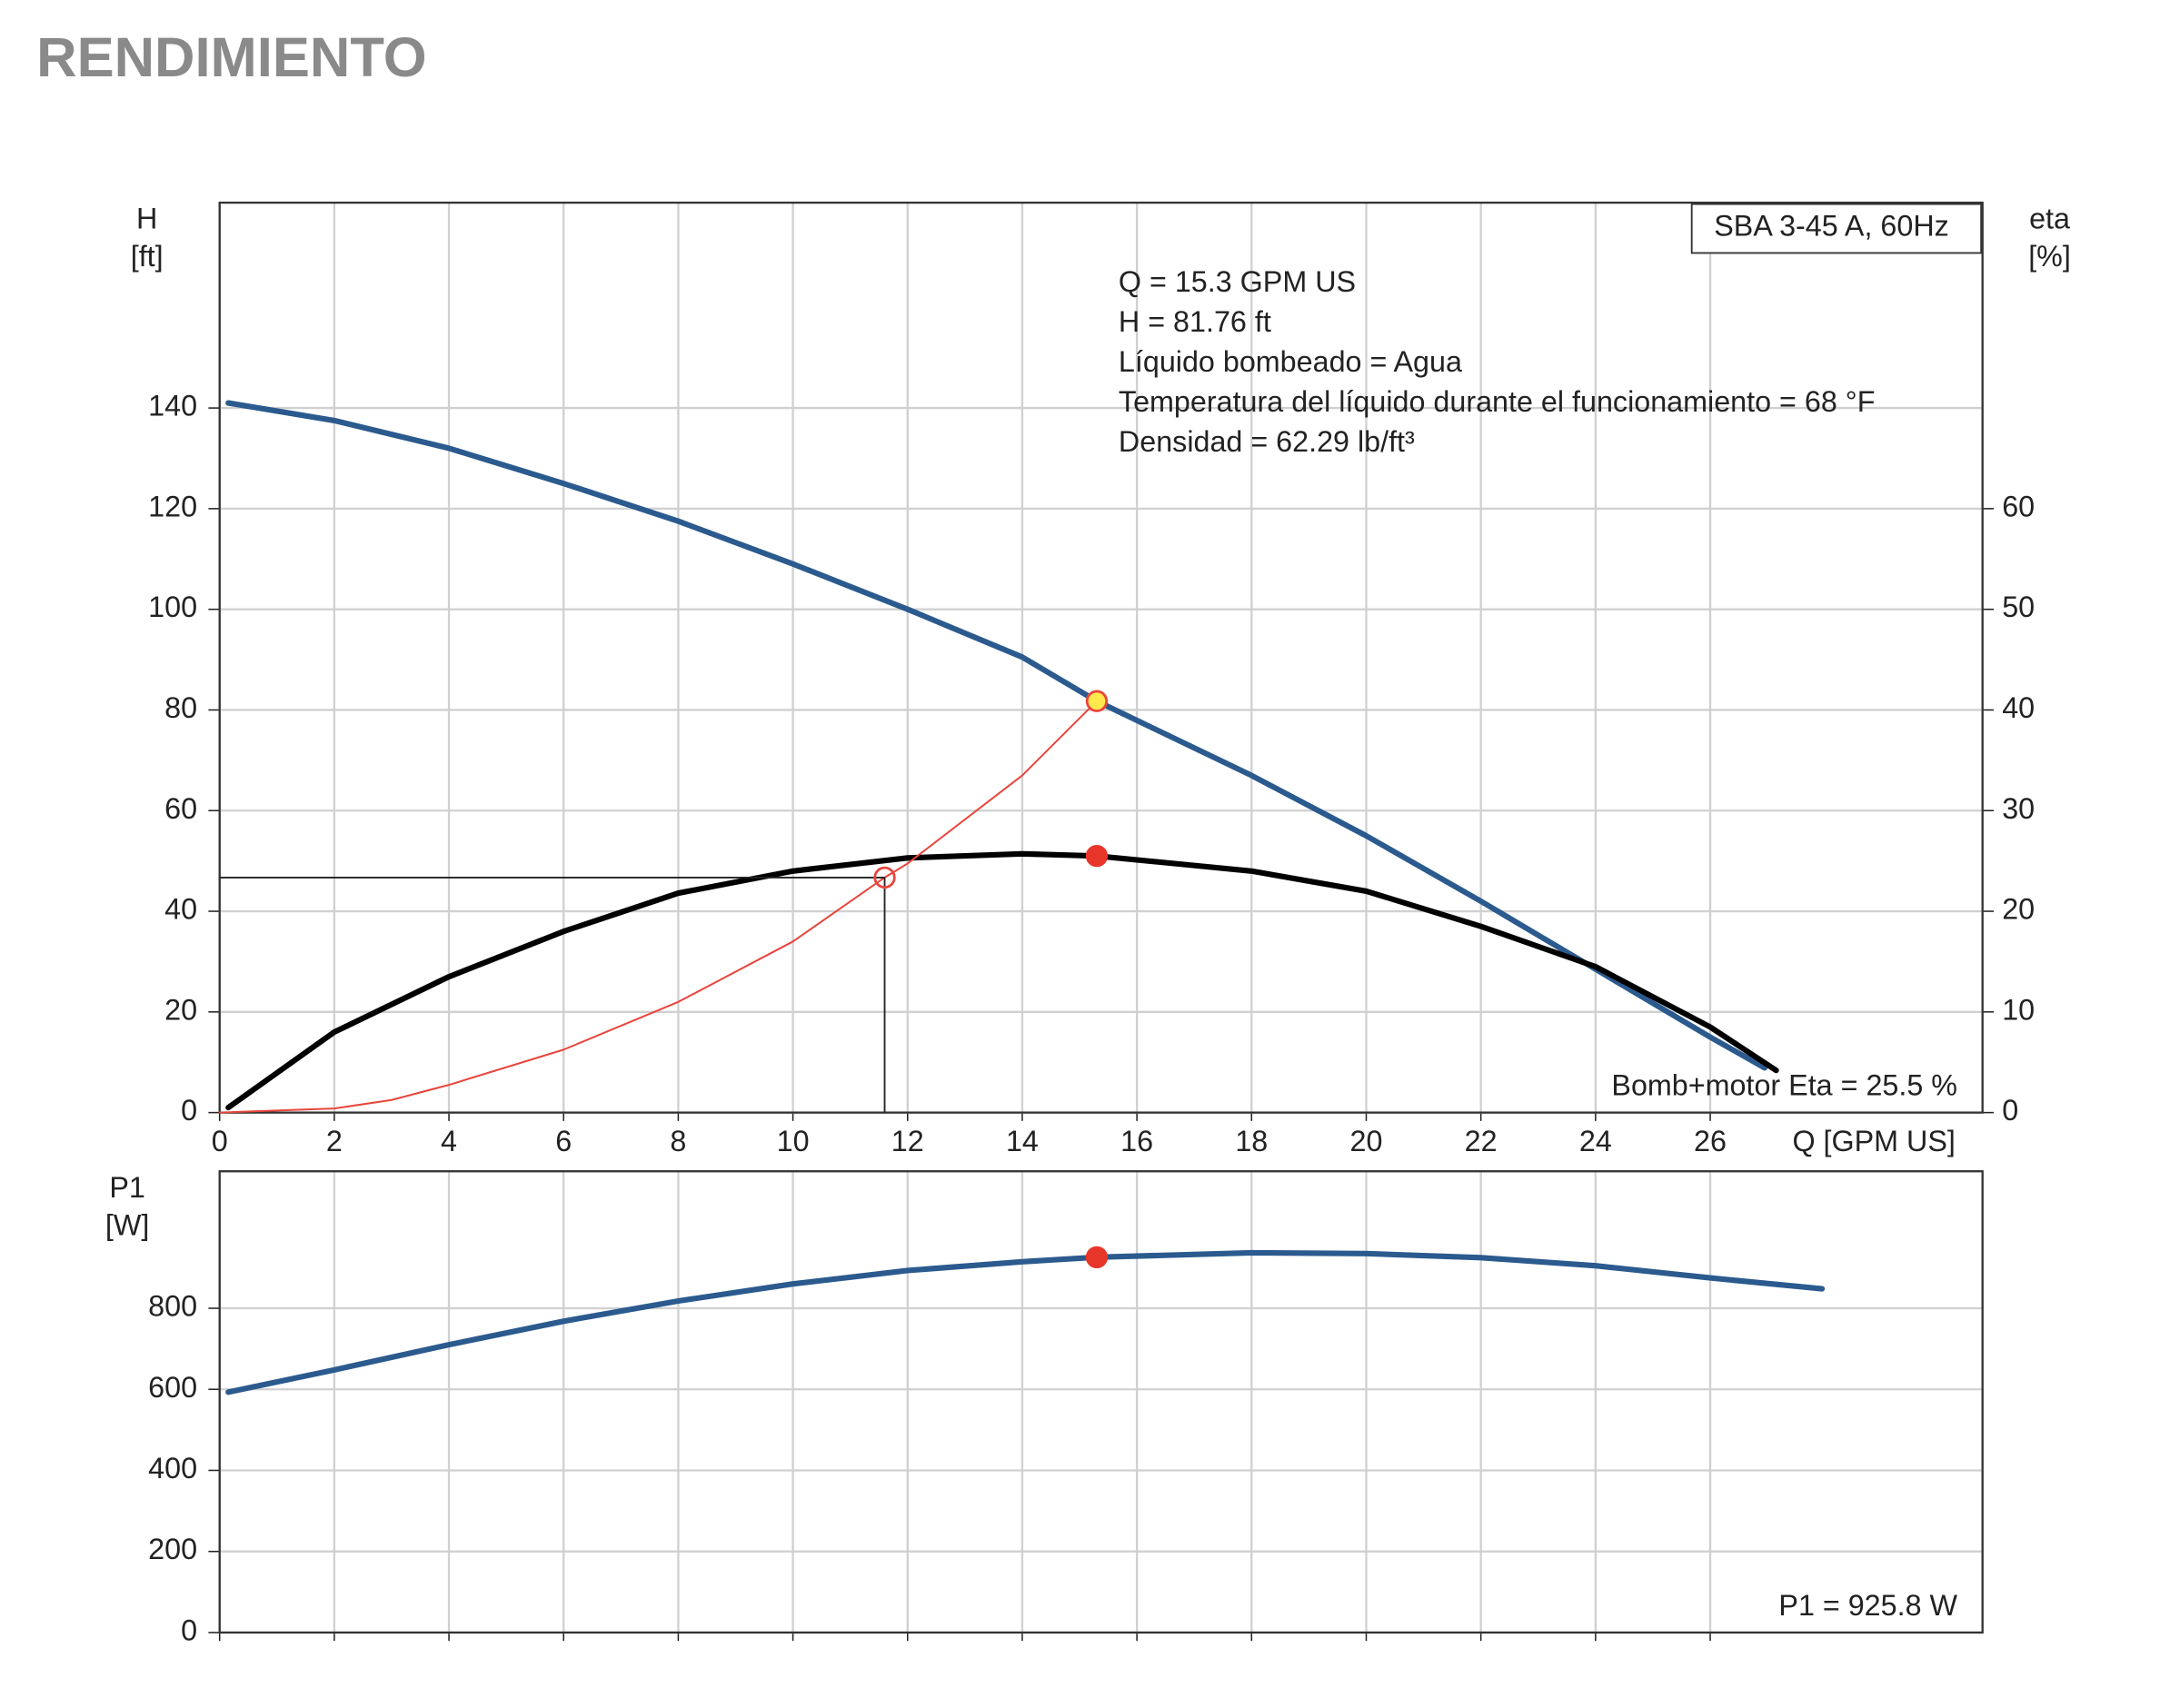  I want to click on y-tick-label: 200, so click(172, 1549).